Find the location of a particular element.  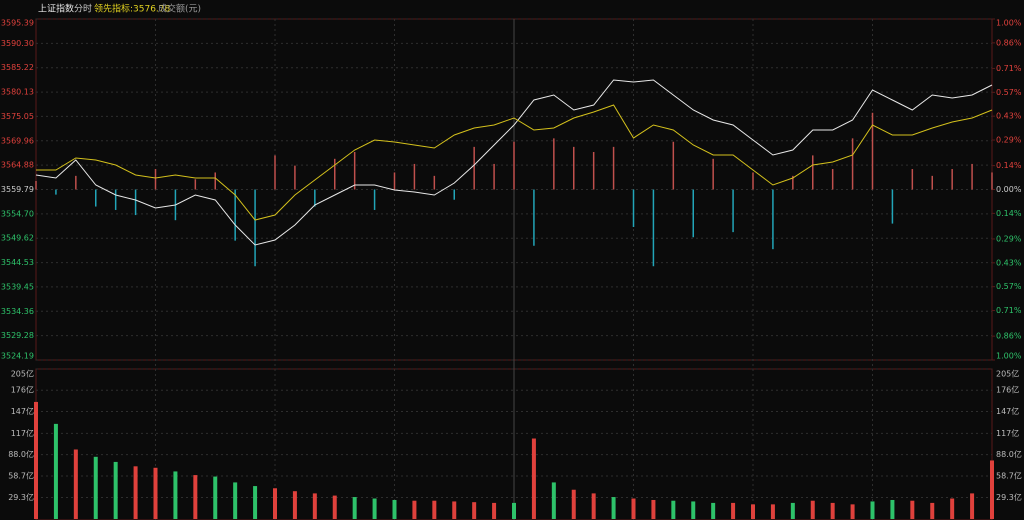

volume-tick-label-right: 117亿 is located at coordinates (1007, 433).